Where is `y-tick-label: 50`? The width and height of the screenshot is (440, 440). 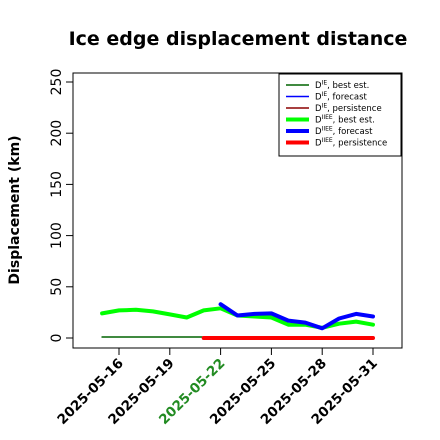 y-tick-label: 50 is located at coordinates (57, 287).